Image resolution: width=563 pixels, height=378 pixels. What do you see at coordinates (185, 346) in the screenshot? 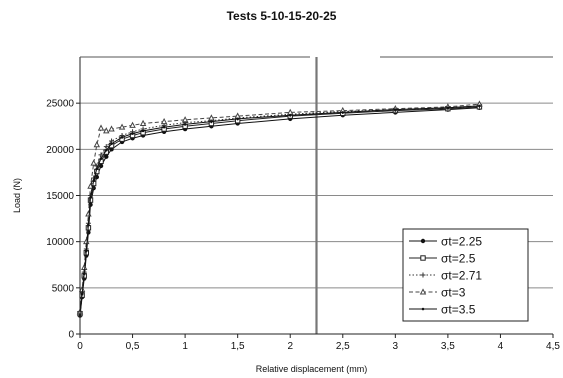
I see `x-tick-label: 1` at bounding box center [185, 346].